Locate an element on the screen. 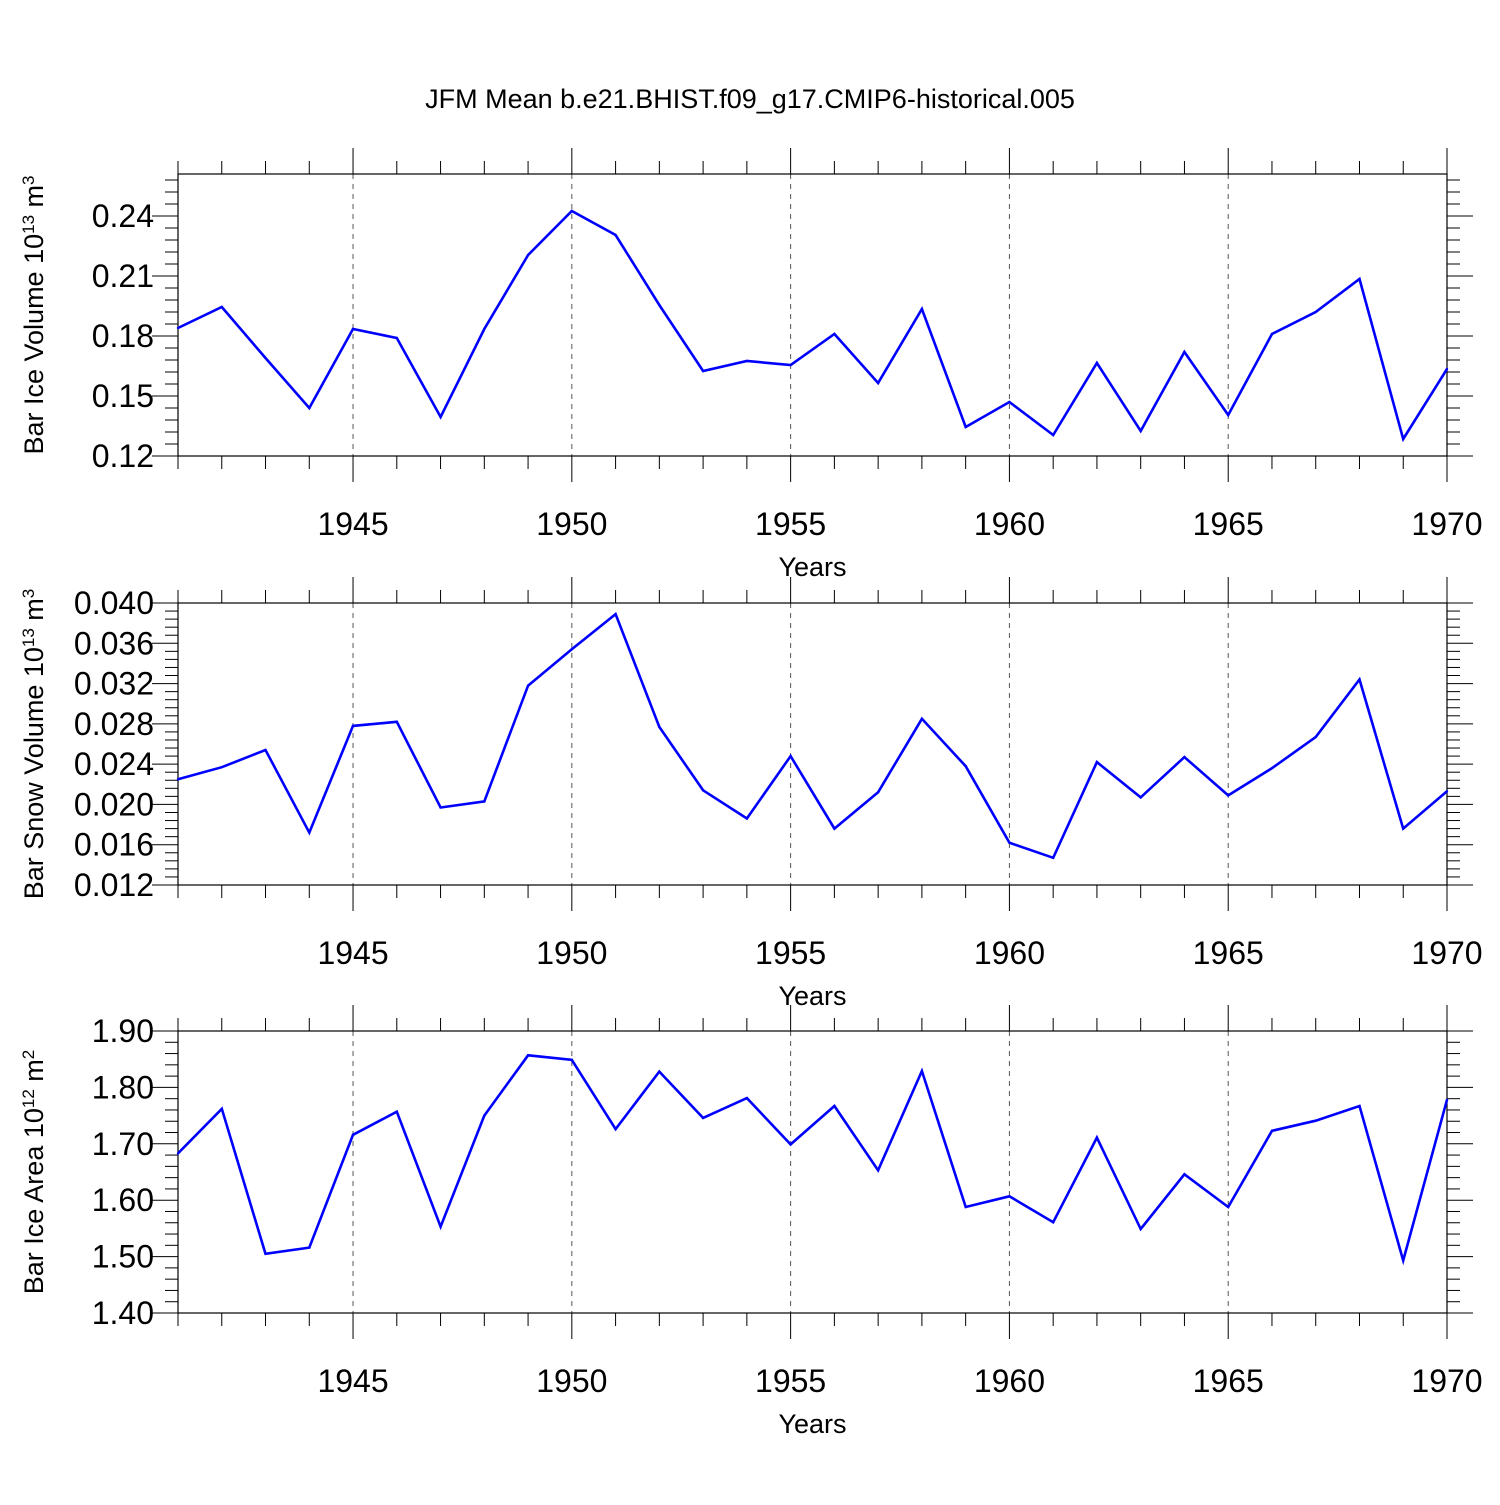 This screenshot has width=1500, height=1505. data-point-snow-volume-1947 is located at coordinates (440, 807).